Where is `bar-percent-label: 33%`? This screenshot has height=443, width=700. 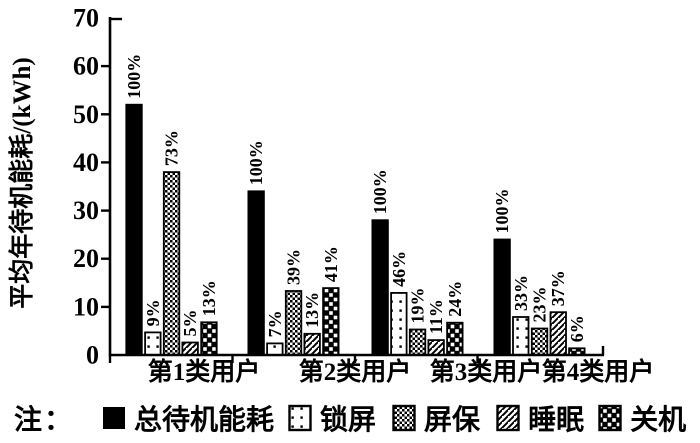 bar-percent-label: 33% is located at coordinates (521, 293).